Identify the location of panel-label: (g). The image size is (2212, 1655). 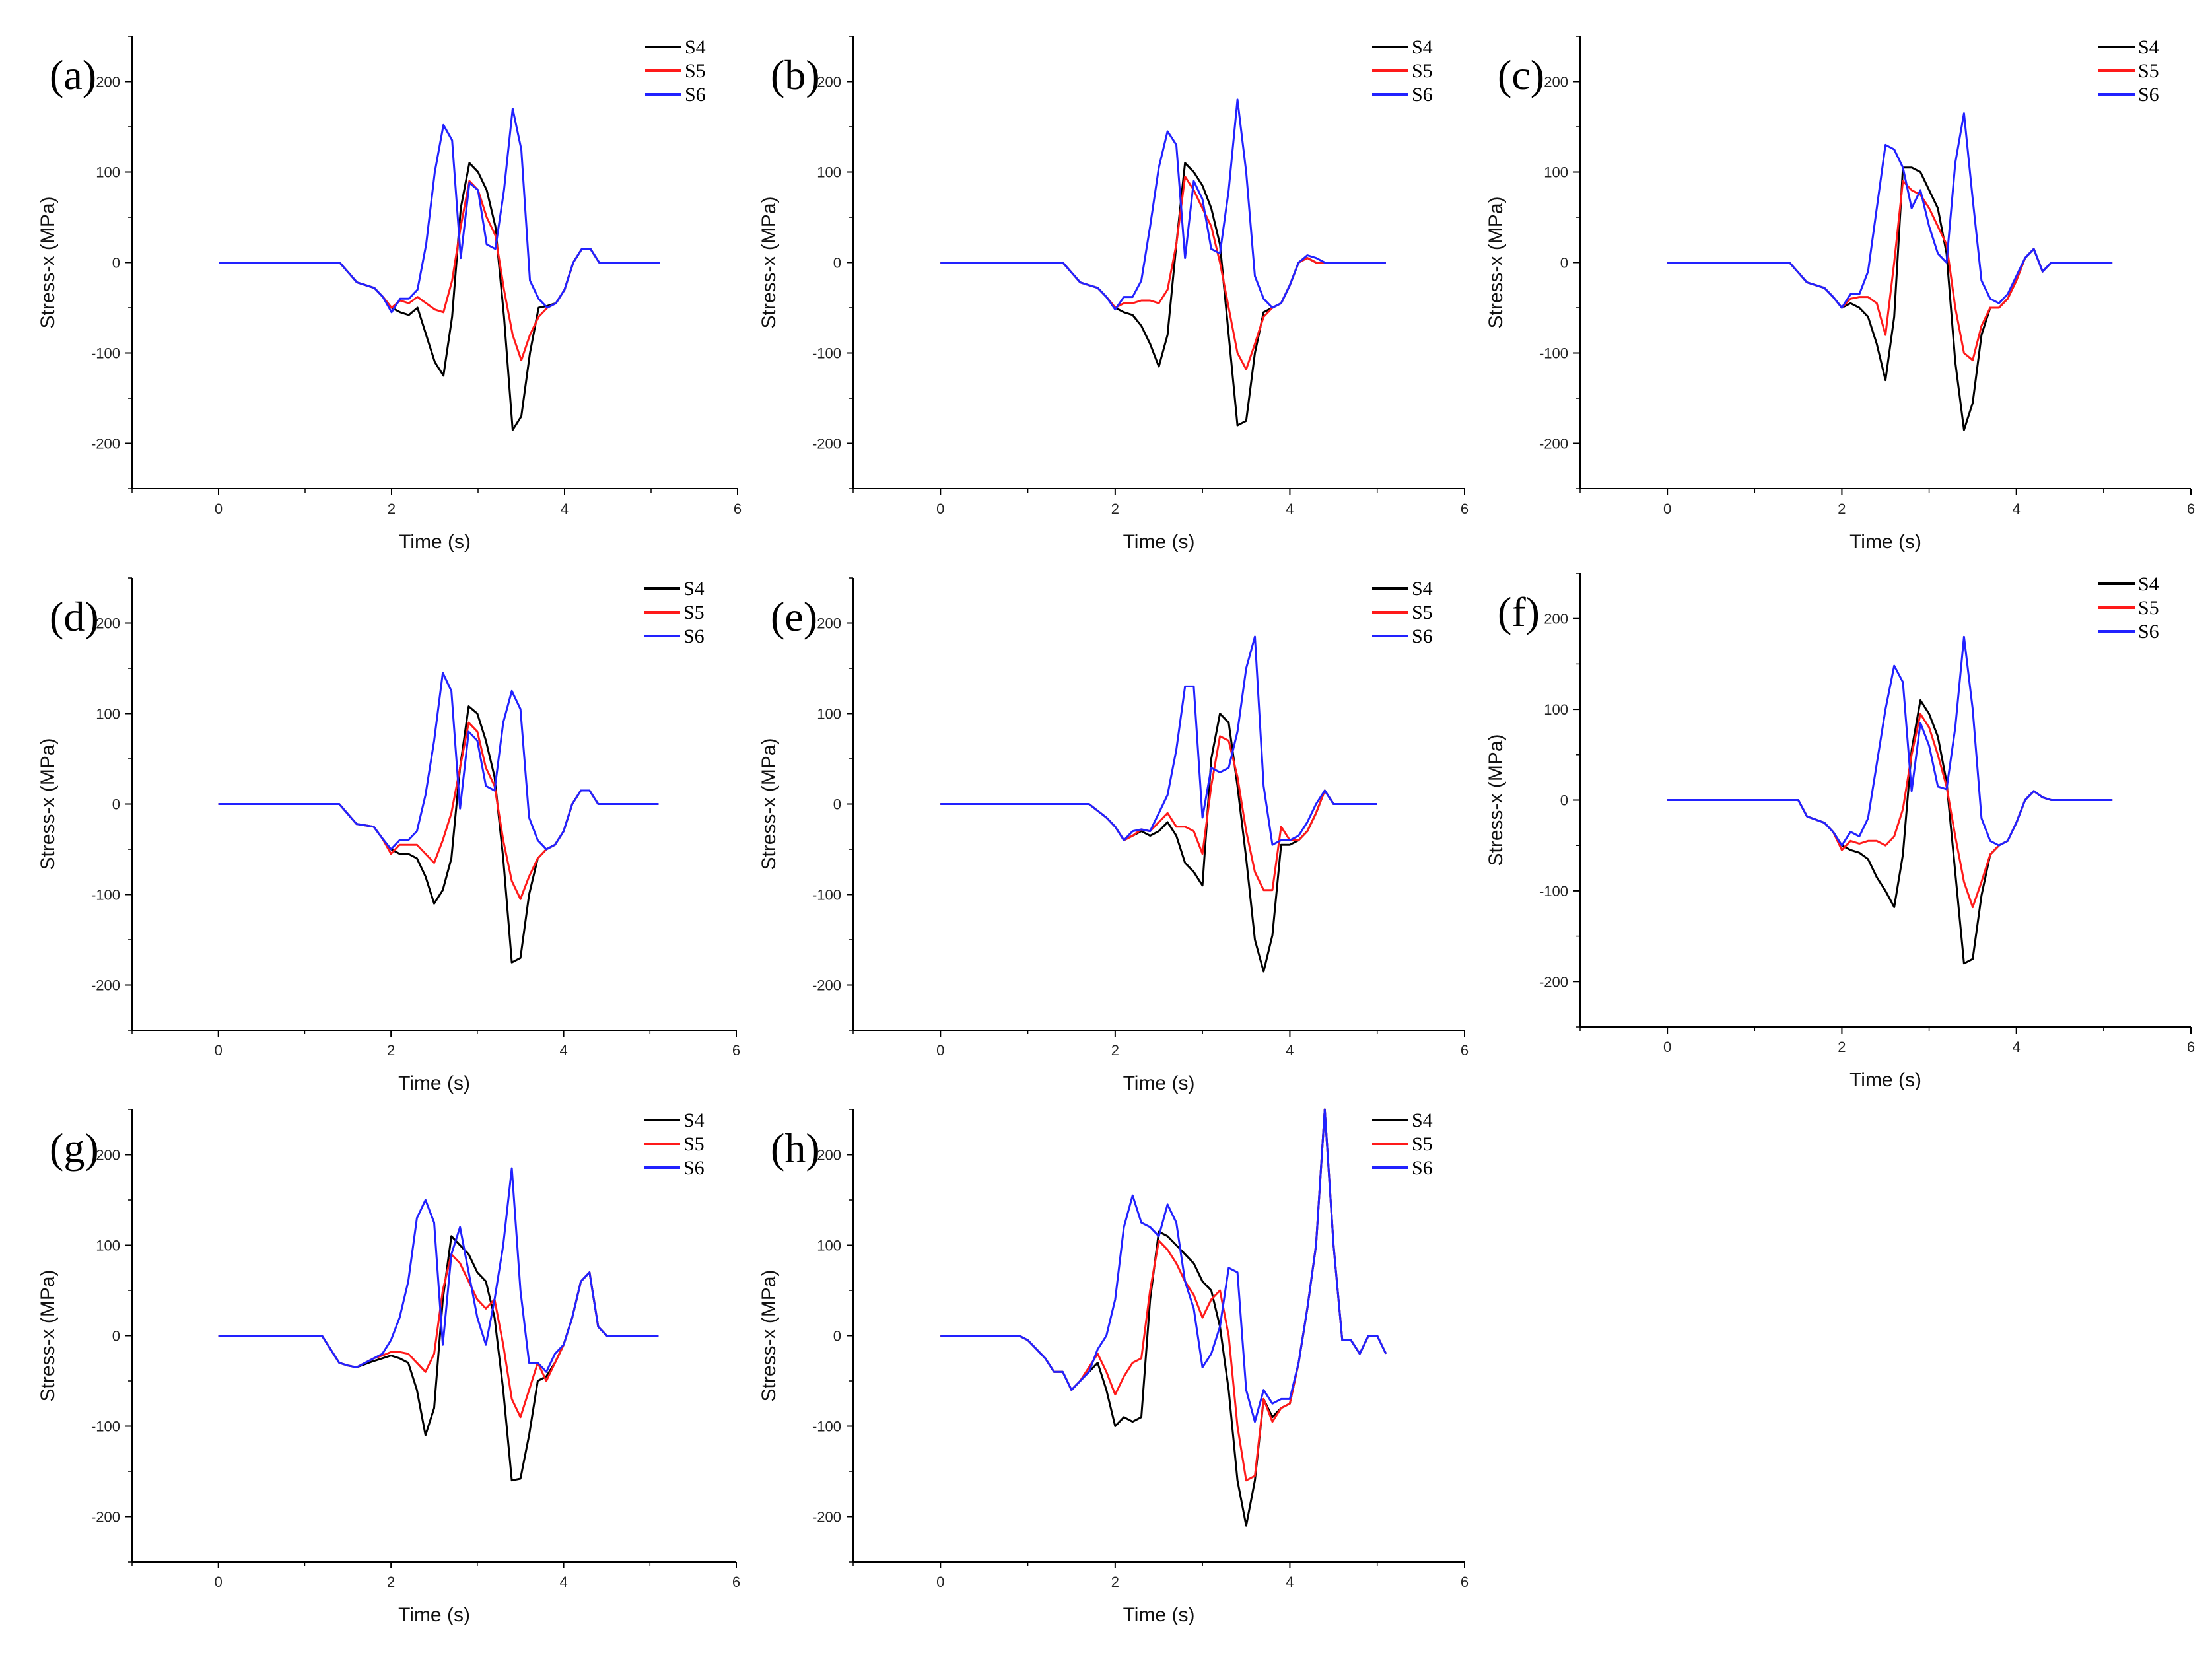
(75, 1148).